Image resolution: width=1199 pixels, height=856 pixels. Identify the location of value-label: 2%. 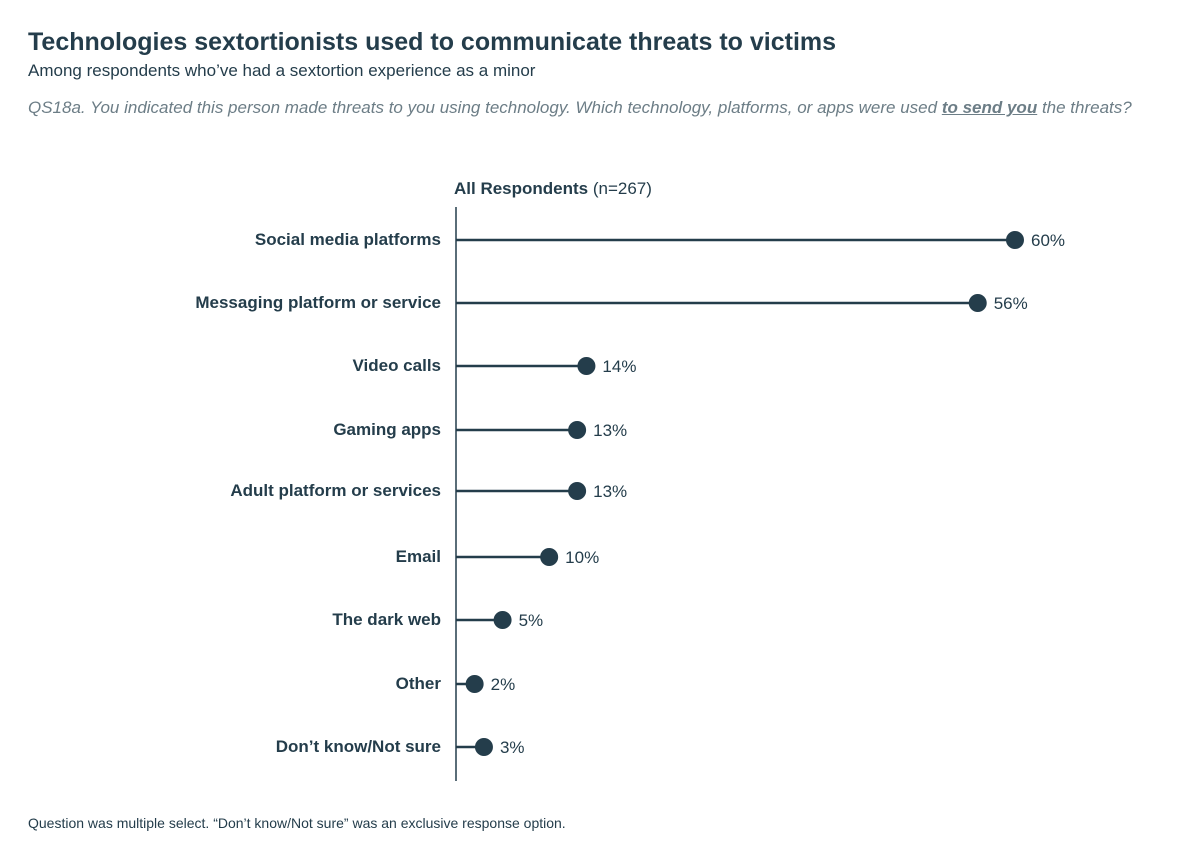
(503, 684).